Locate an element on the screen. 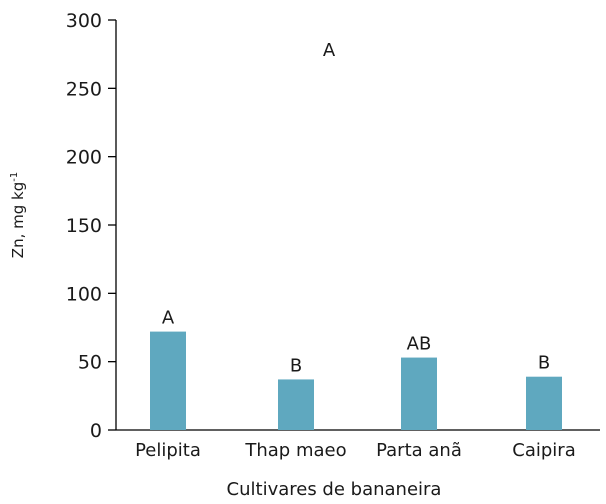  y-tick-label: 200 is located at coordinates (84, 158).